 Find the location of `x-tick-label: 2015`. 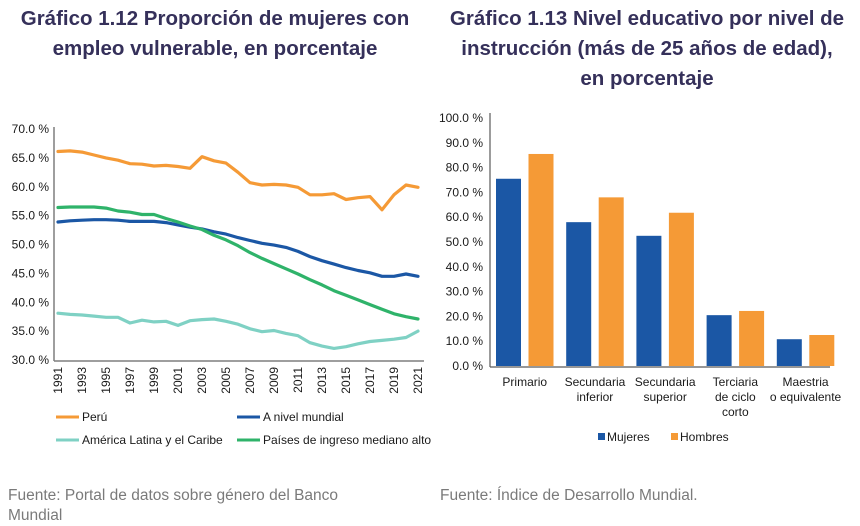

x-tick-label: 2015 is located at coordinates (346, 380).